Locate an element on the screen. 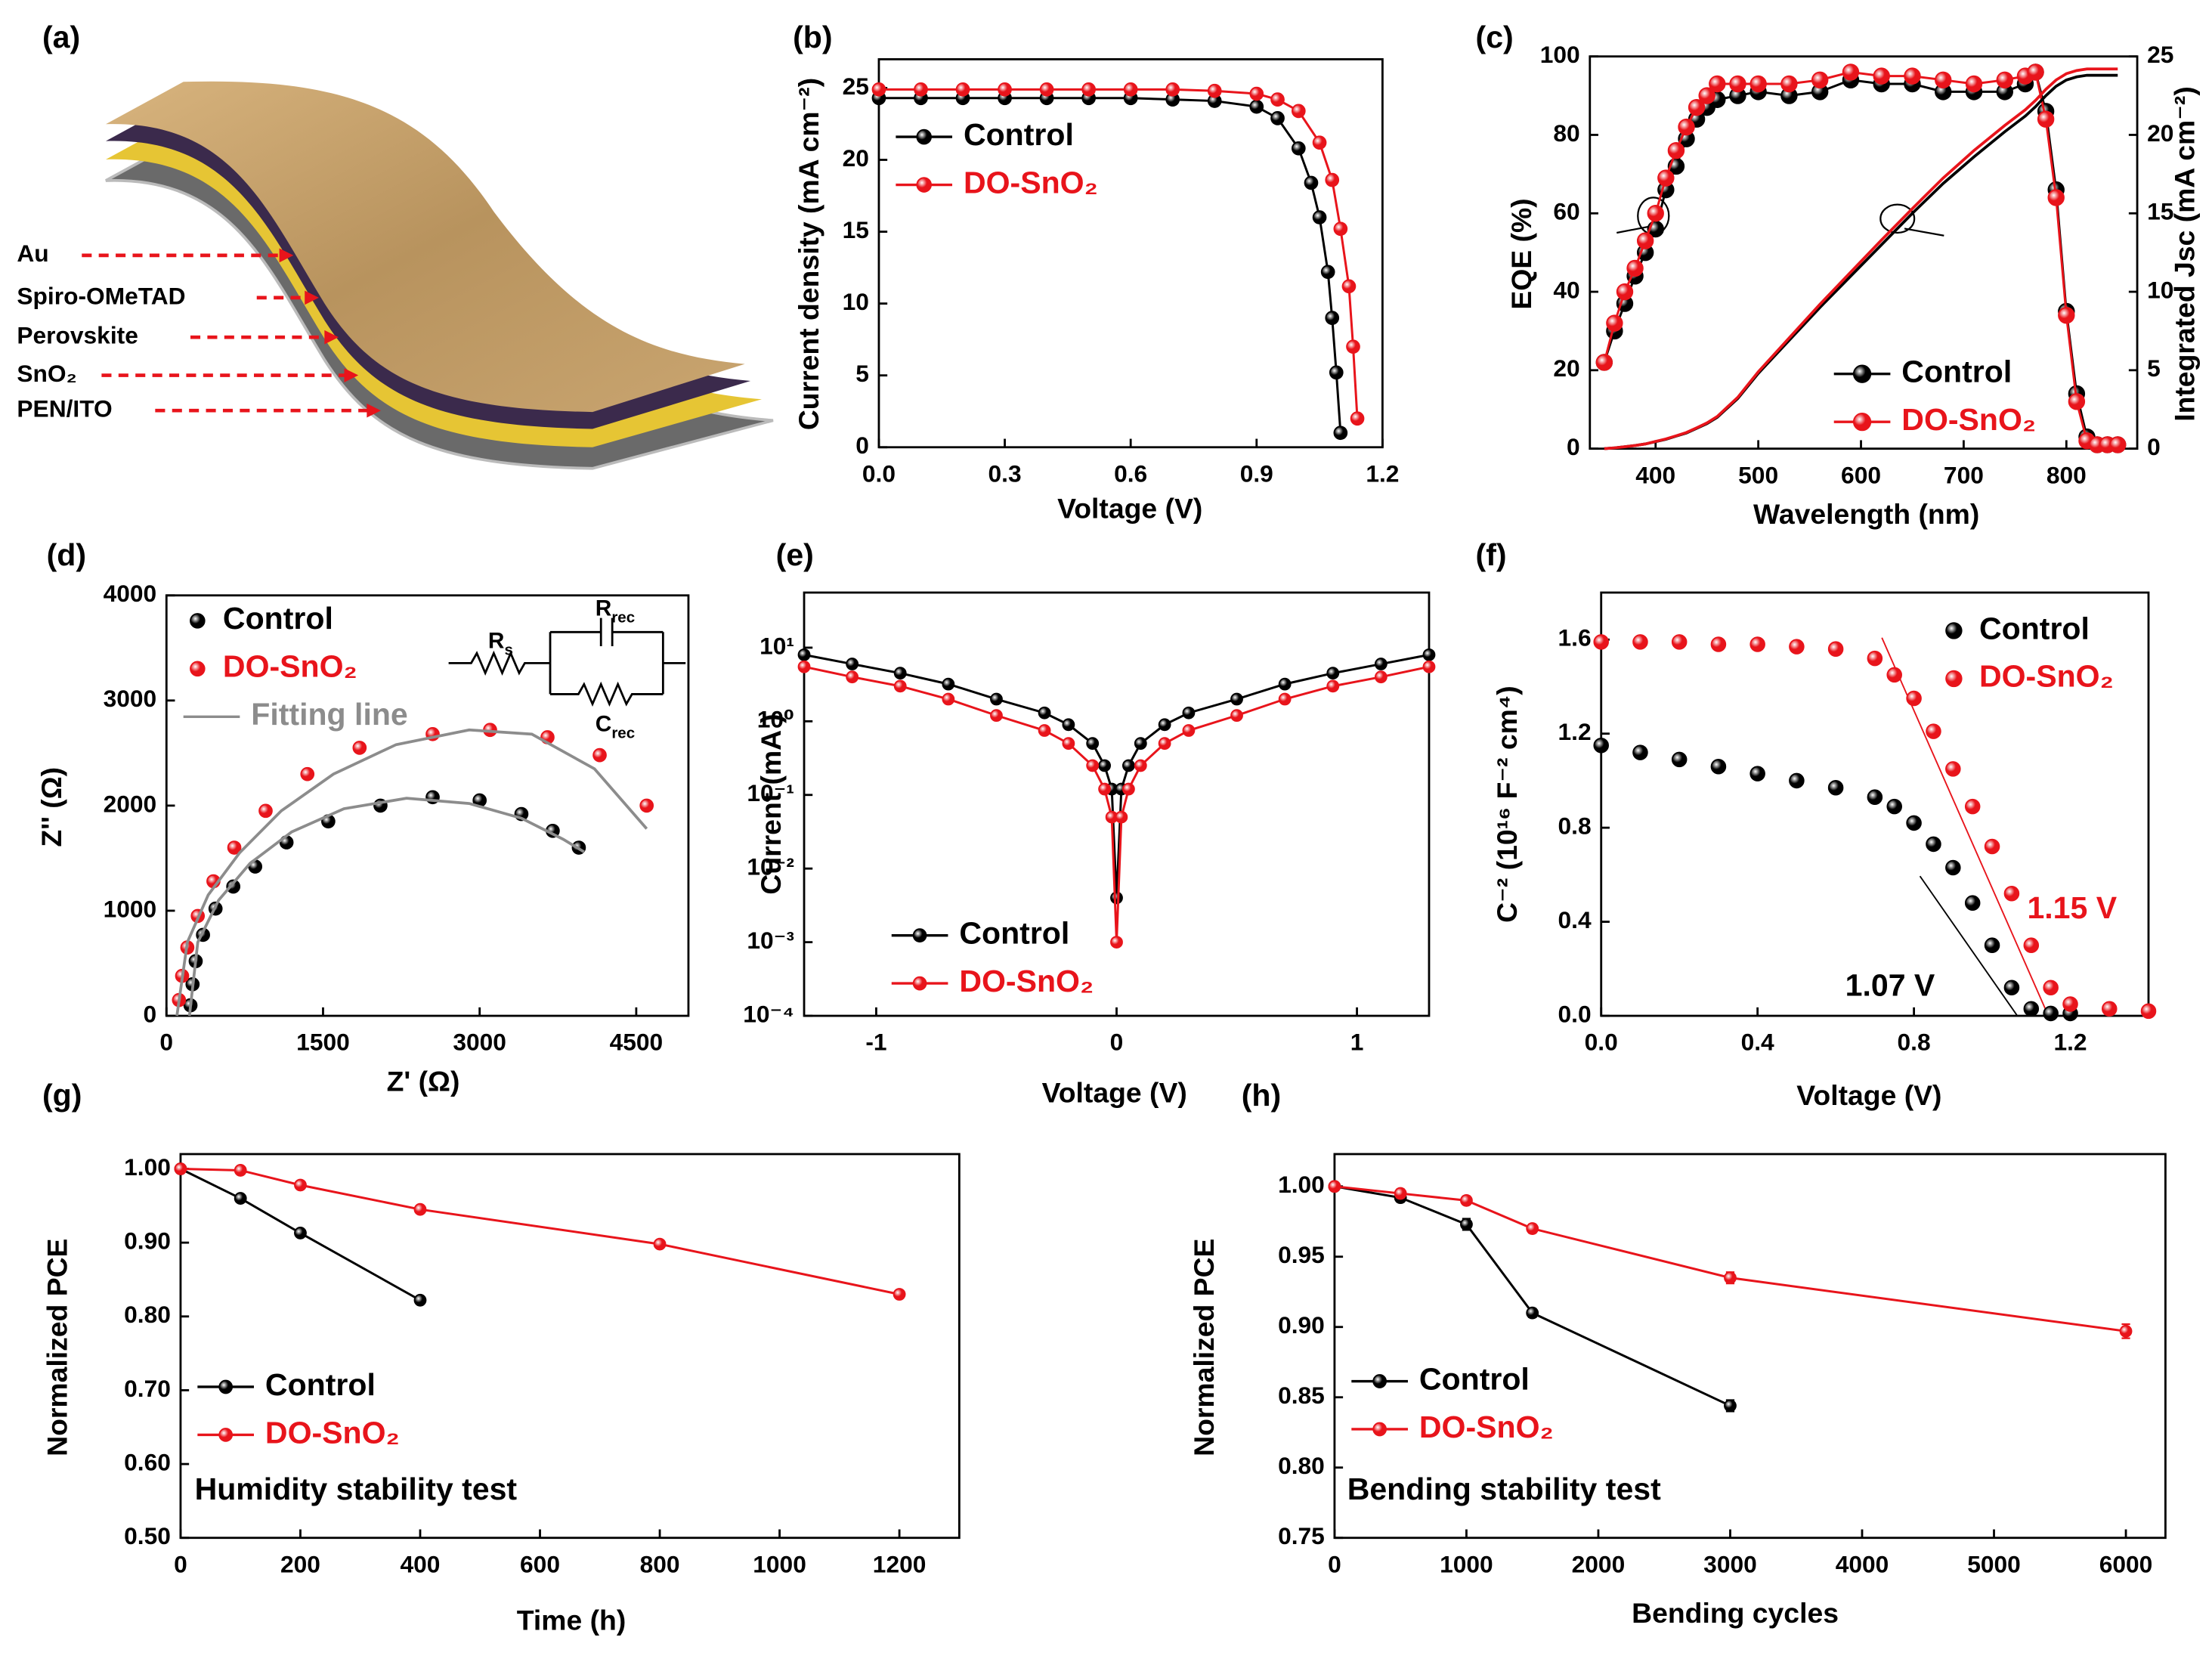 Image resolution: width=2212 pixels, height=1662 pixels. x-axis-label: Time (h) is located at coordinates (571, 1620).